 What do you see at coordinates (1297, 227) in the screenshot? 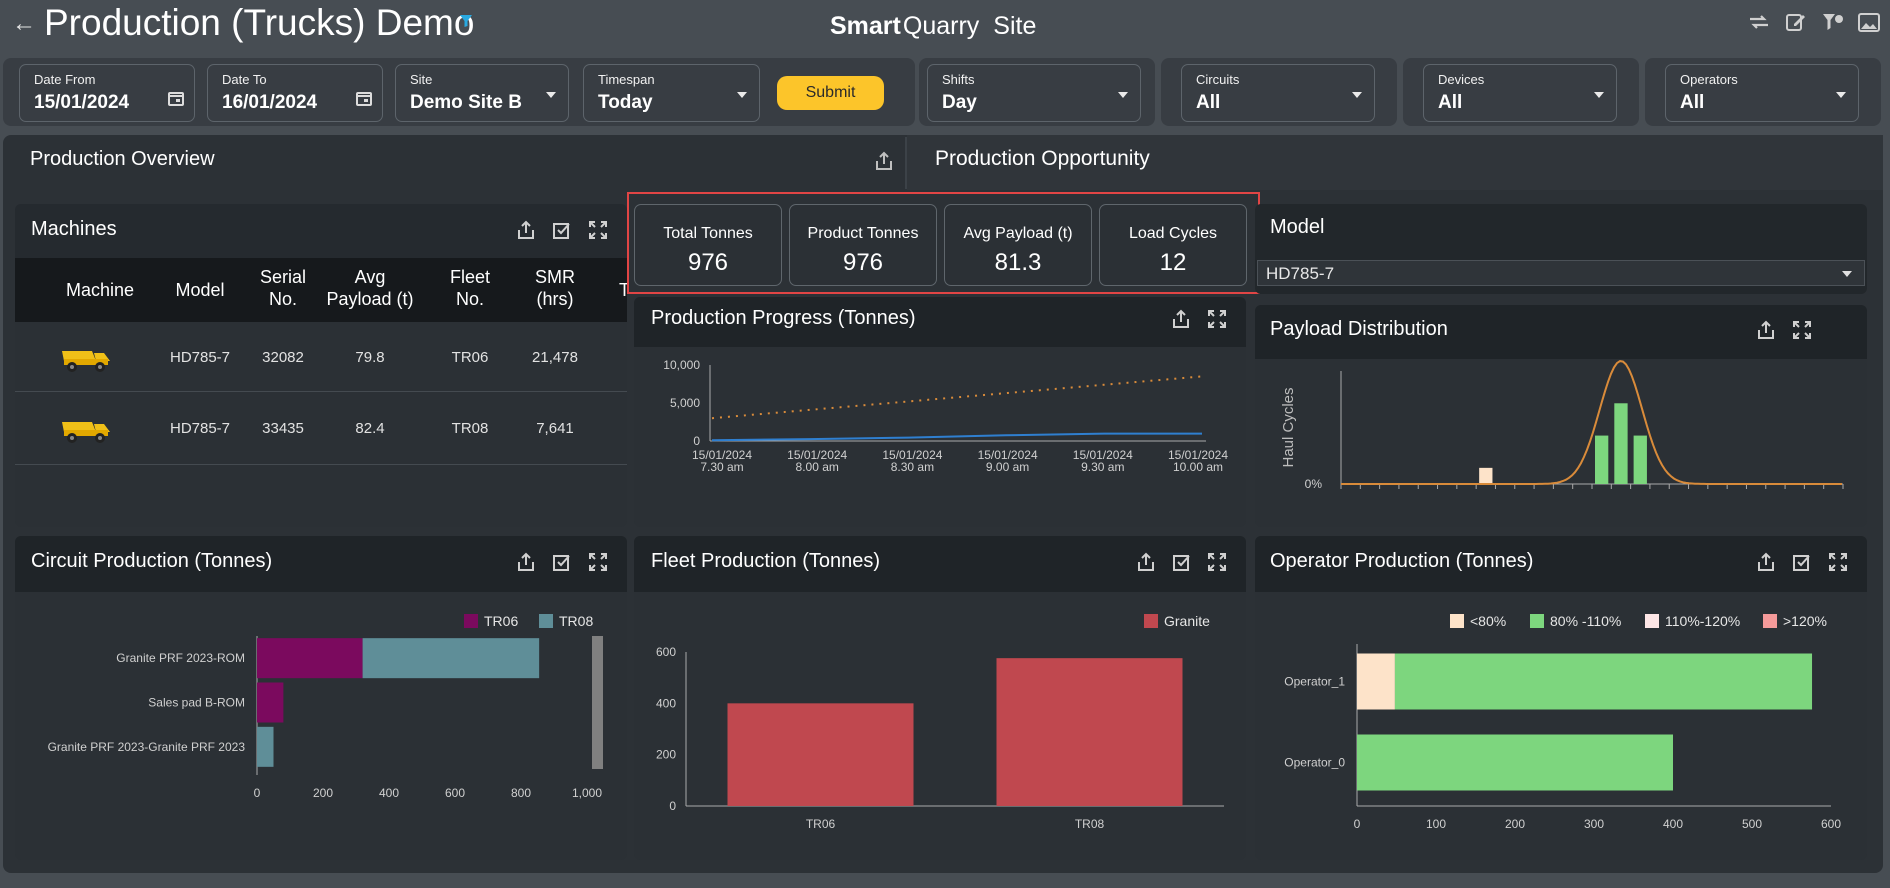
I see `model-title: Model` at bounding box center [1297, 227].